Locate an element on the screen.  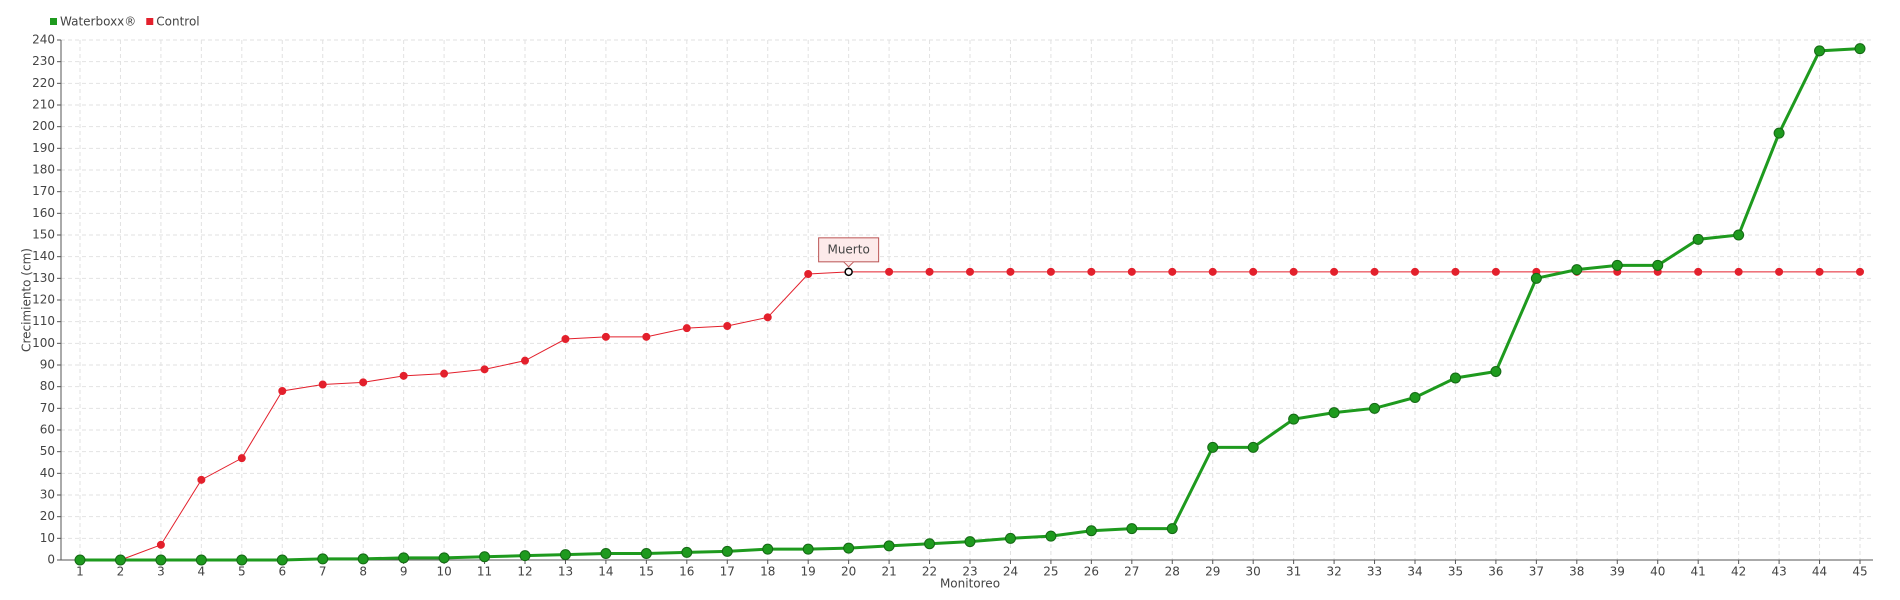
x-tick-label: 34 is located at coordinates (1414, 572).